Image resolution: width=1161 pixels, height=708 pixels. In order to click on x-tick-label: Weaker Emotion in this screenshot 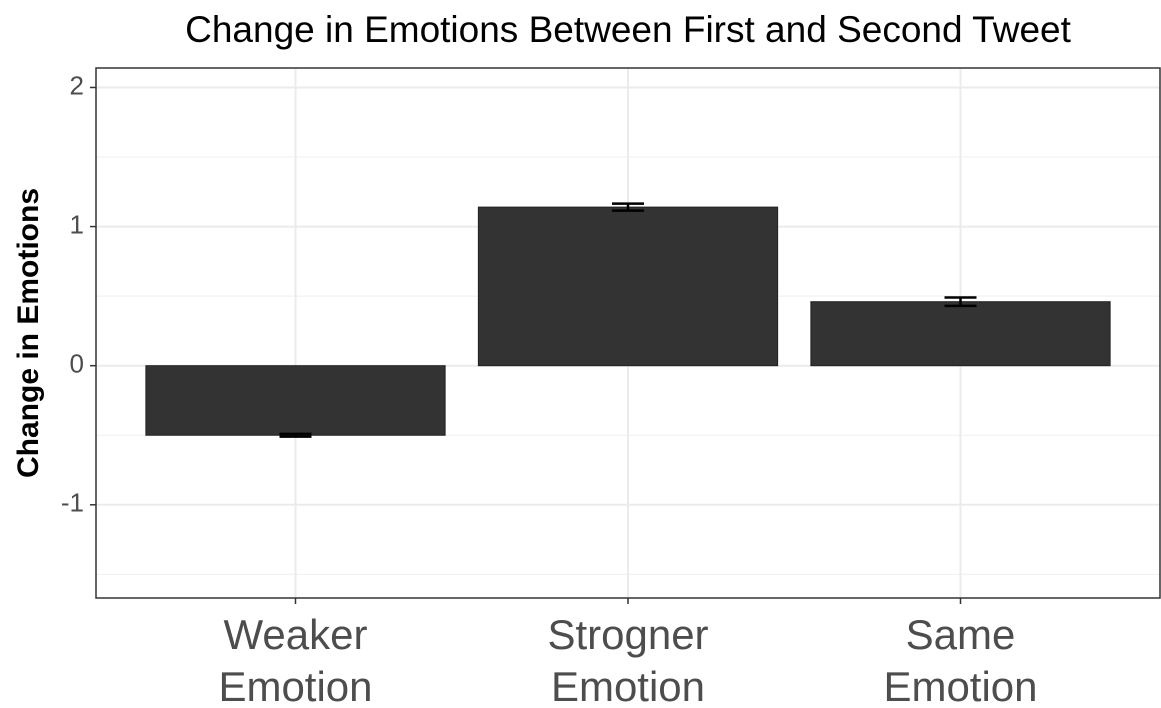, I will do `click(295, 659)`.